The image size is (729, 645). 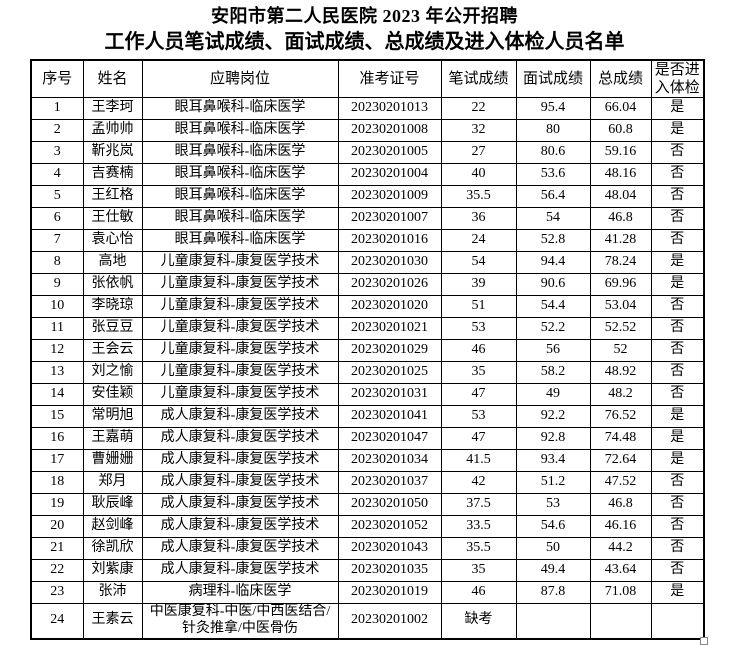 I want to click on cell-written-score: 39, so click(x=478, y=284).